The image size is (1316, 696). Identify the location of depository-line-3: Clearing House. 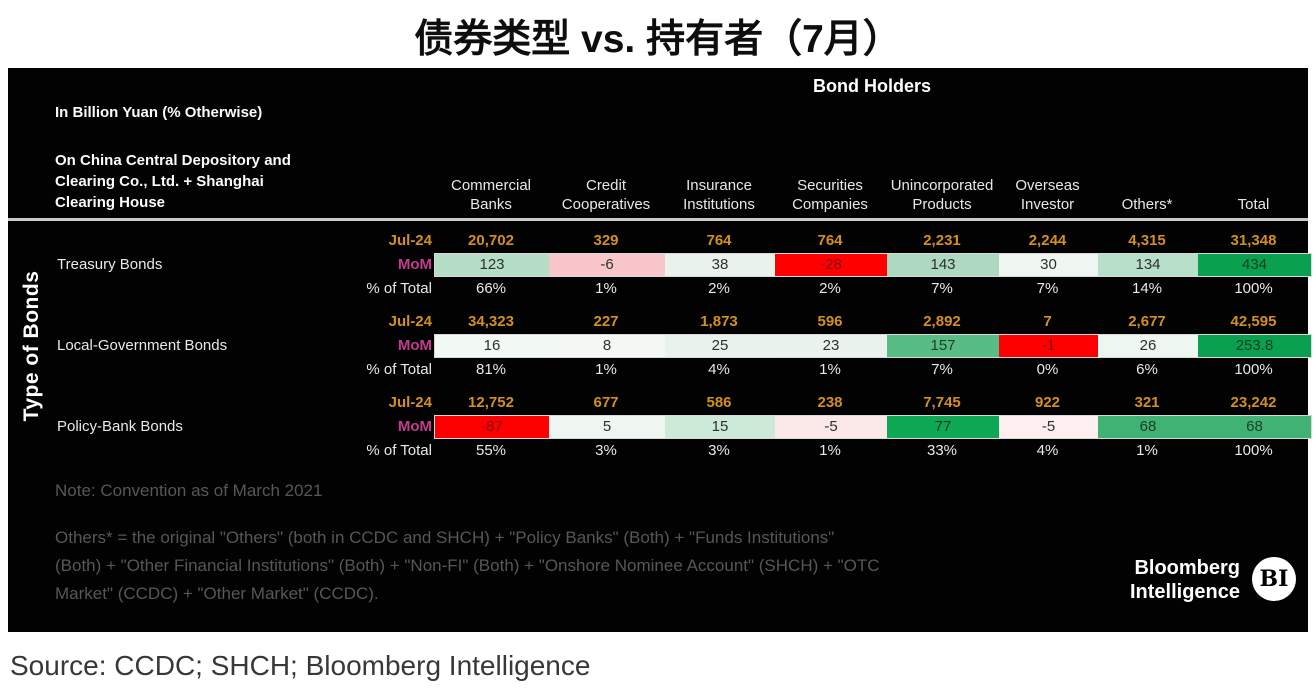
(110, 202).